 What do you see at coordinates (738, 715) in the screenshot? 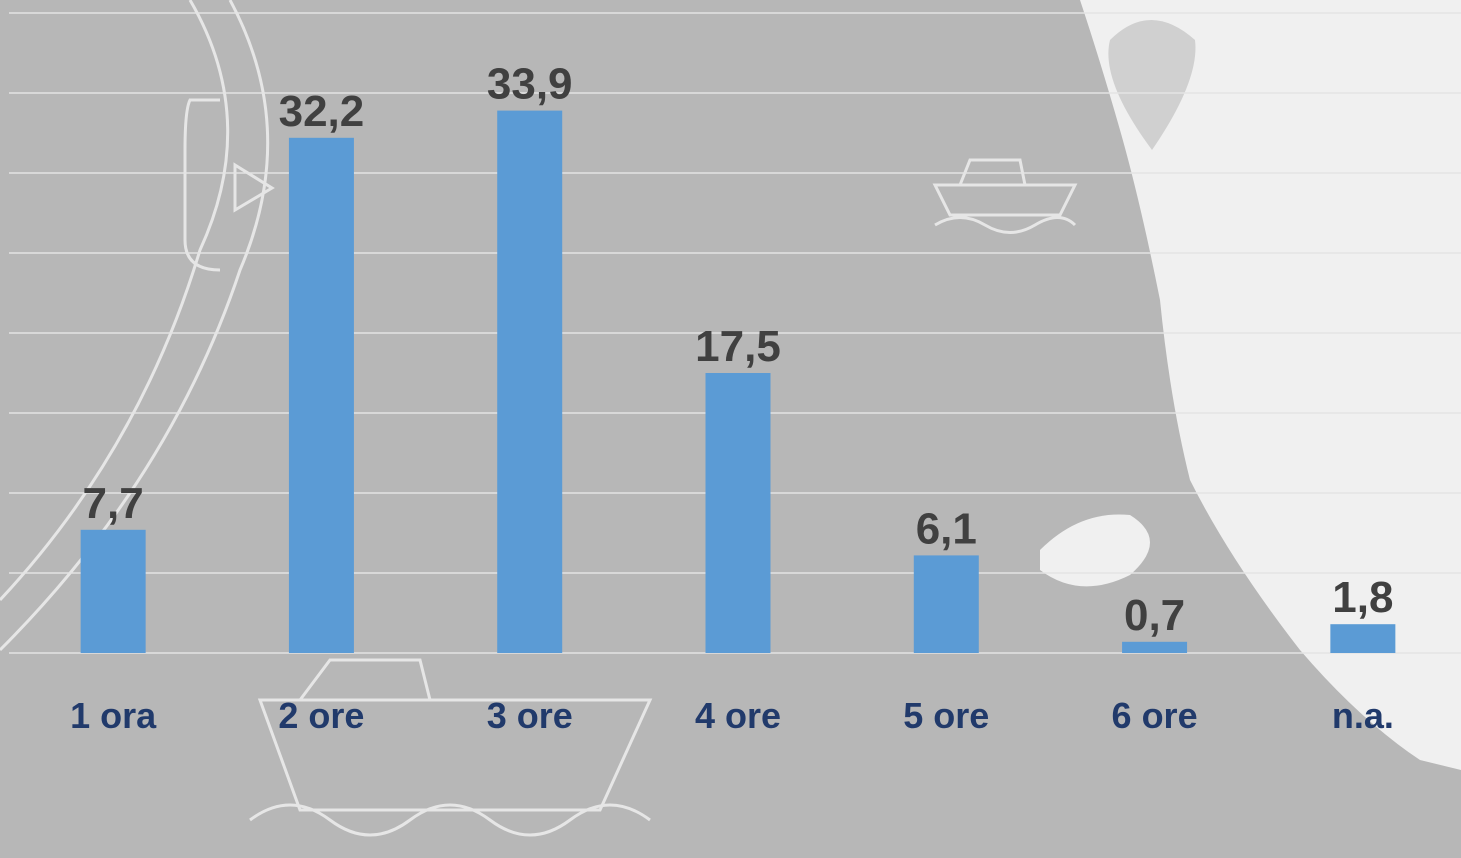
I see `x-tick-label: 4 ore` at bounding box center [738, 715].